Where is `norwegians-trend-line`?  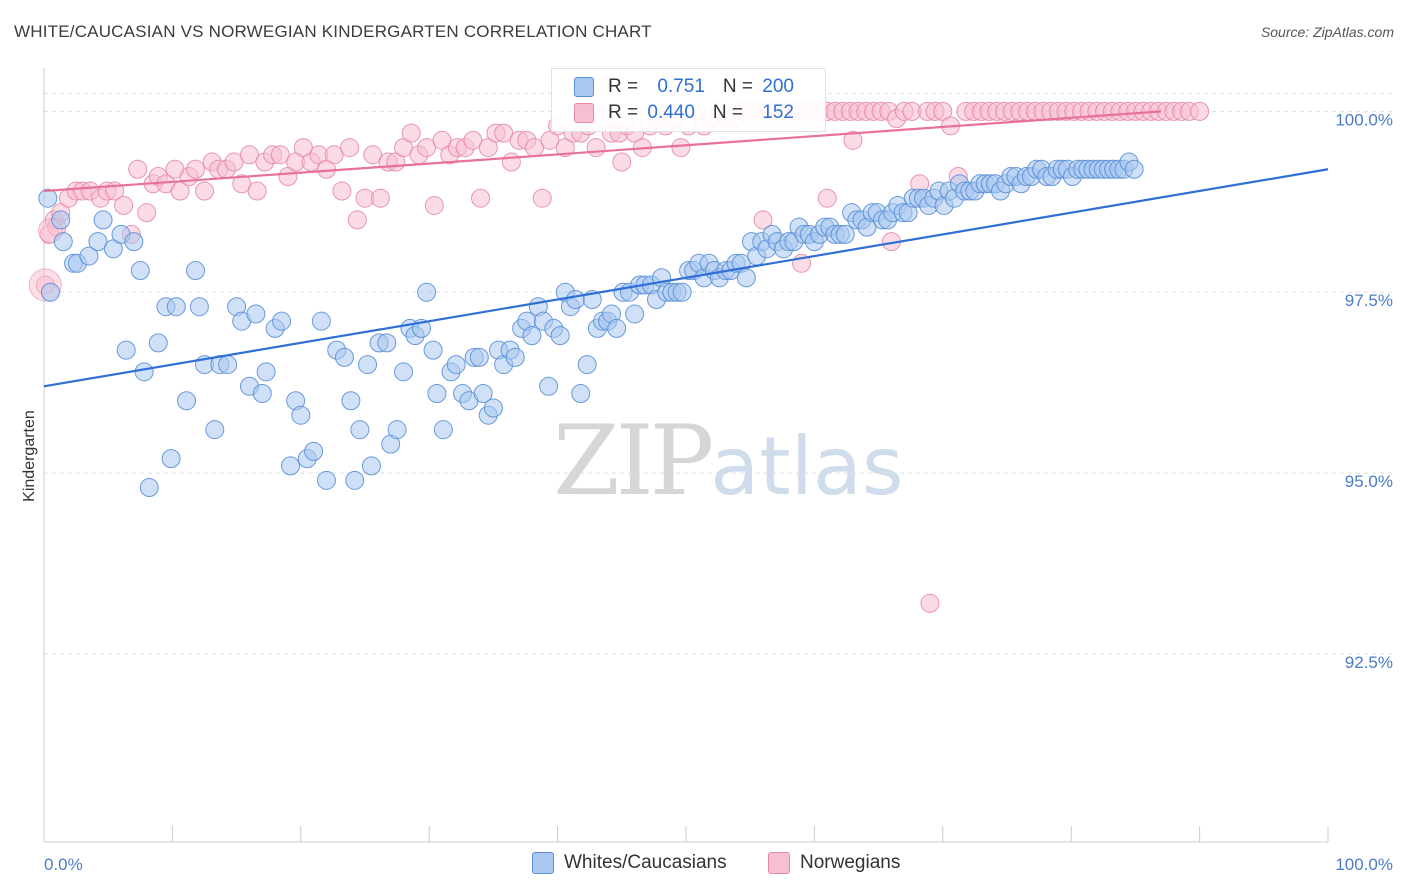 norwegians-trend-line is located at coordinates (602, 151).